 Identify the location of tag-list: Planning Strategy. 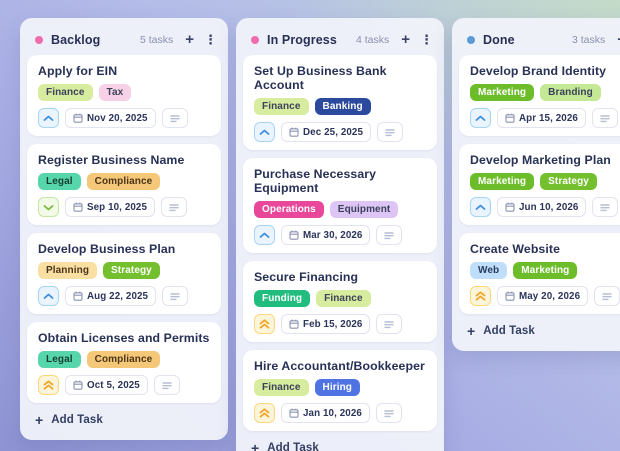
(124, 270).